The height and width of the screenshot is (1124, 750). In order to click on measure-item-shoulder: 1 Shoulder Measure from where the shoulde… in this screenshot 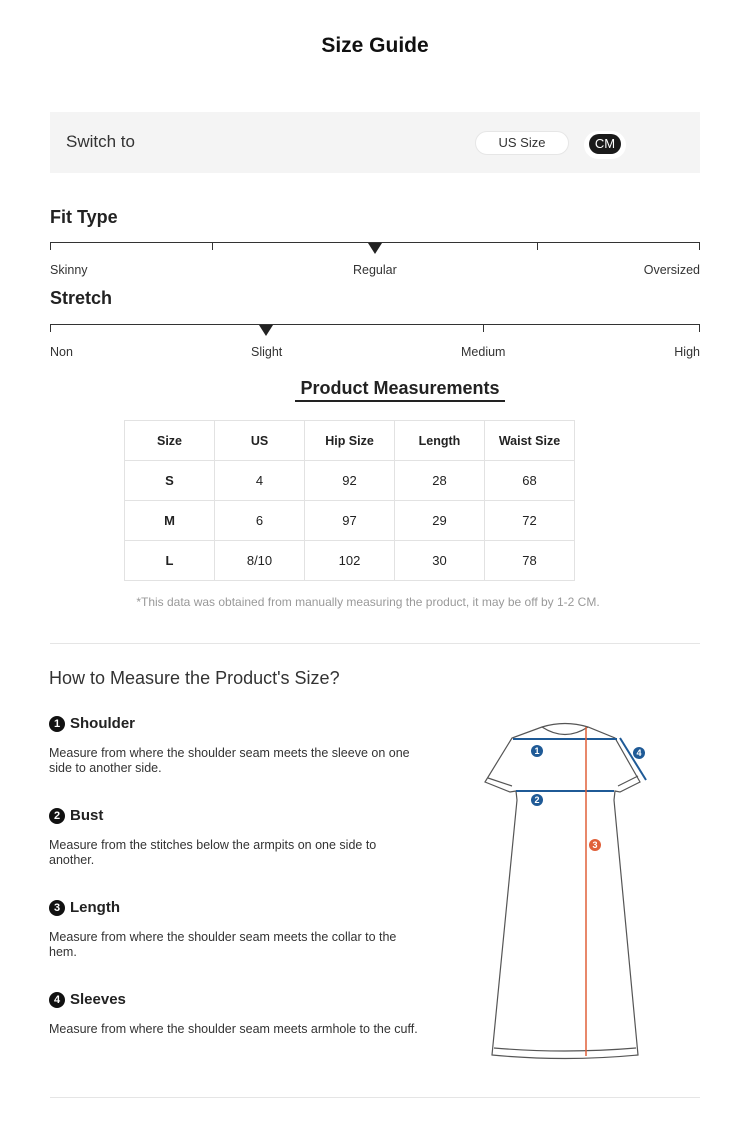, I will do `click(229, 745)`.